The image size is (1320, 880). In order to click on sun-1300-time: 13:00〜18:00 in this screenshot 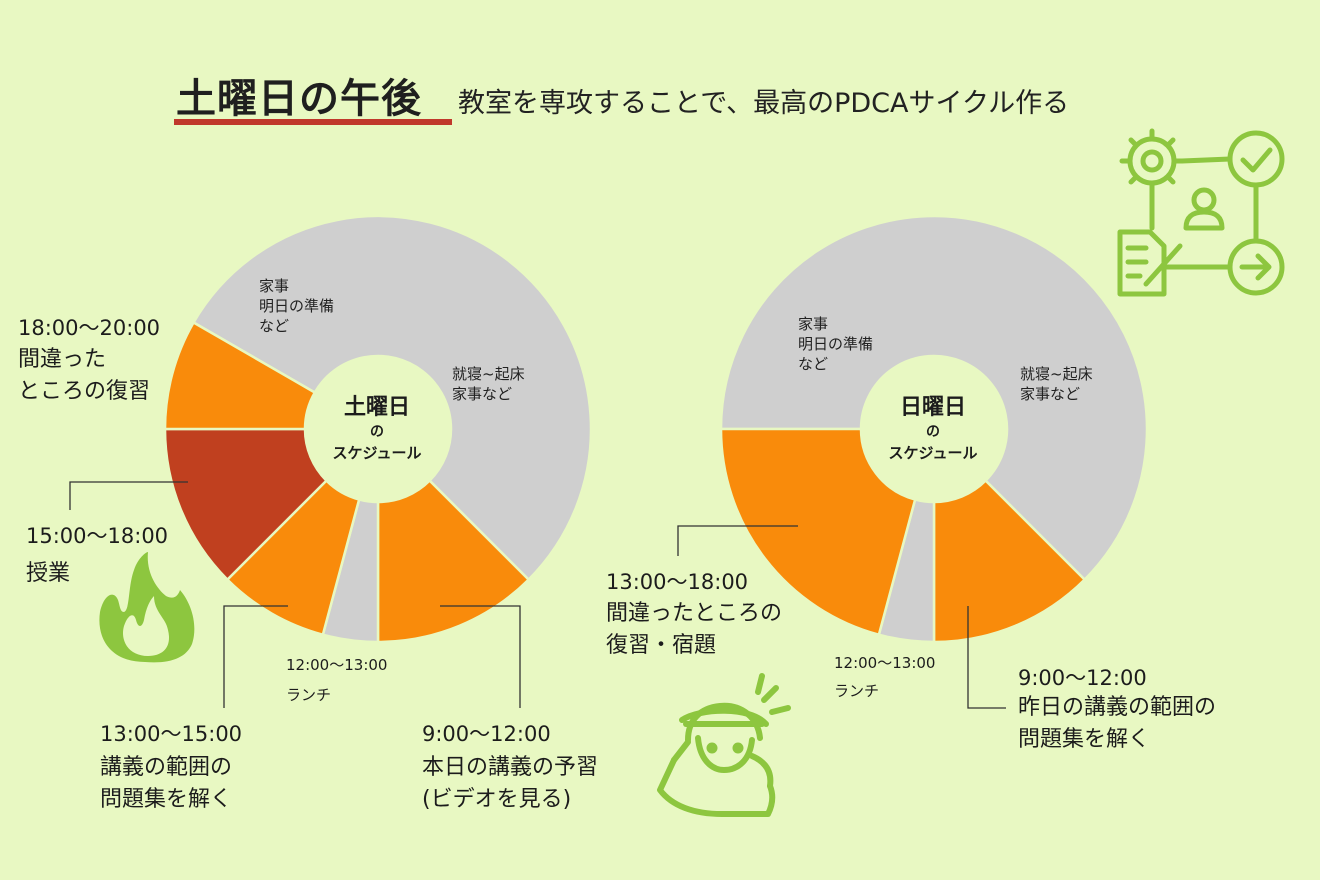, I will do `click(677, 582)`.